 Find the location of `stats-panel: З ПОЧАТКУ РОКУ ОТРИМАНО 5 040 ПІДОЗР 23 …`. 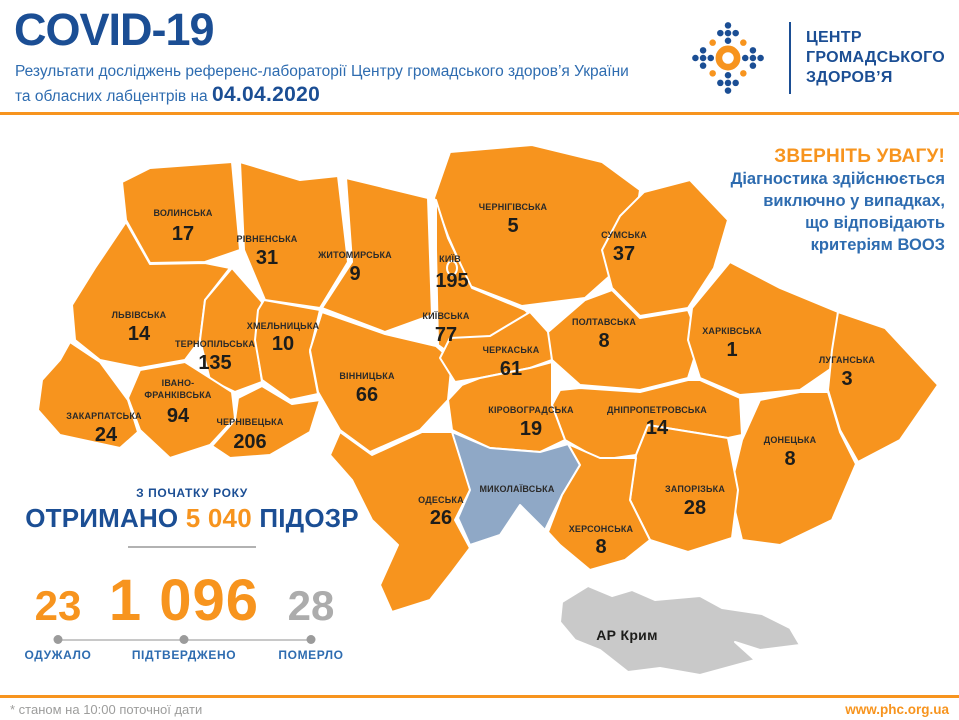

stats-panel: З ПОЧАТКУ РОКУ ОТРИМАНО 5 040 ПІДОЗР 23 … is located at coordinates (192, 582).